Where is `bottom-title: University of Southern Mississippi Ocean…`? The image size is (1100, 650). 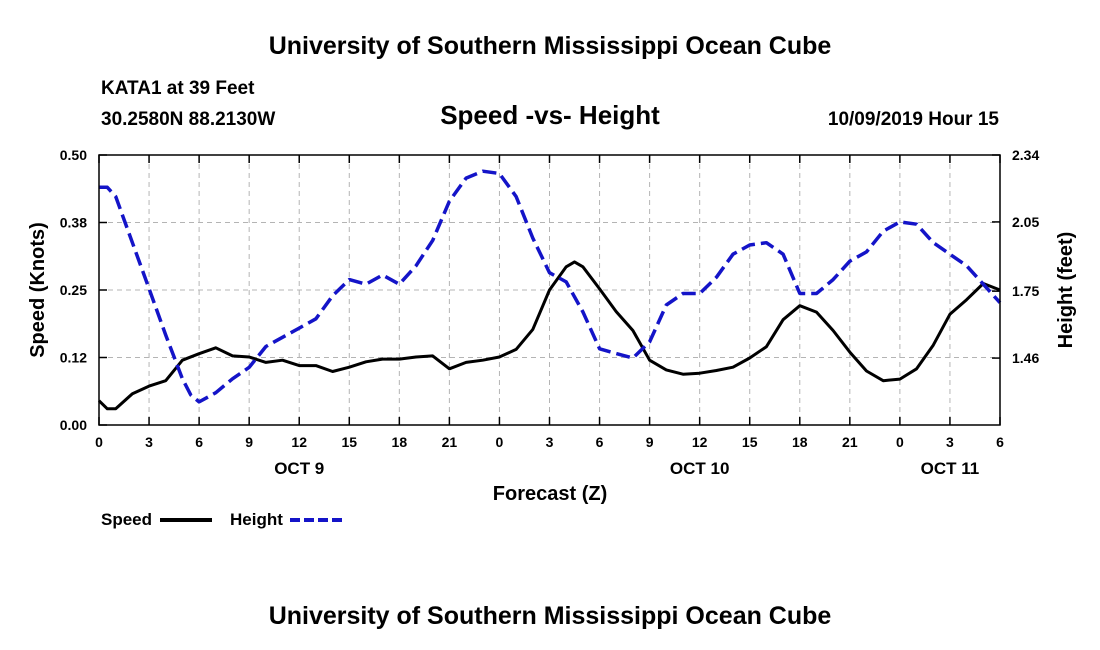 bottom-title: University of Southern Mississippi Ocean… is located at coordinates (550, 616).